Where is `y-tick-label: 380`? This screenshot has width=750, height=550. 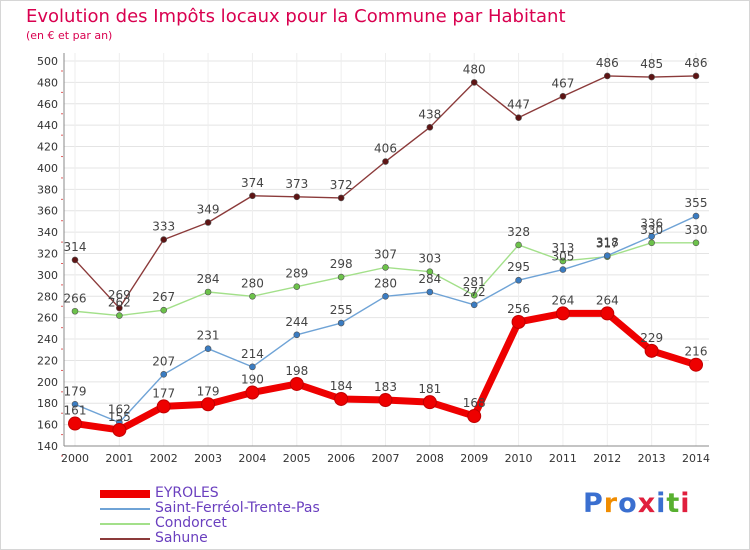 y-tick-label: 380 is located at coordinates (47, 189).